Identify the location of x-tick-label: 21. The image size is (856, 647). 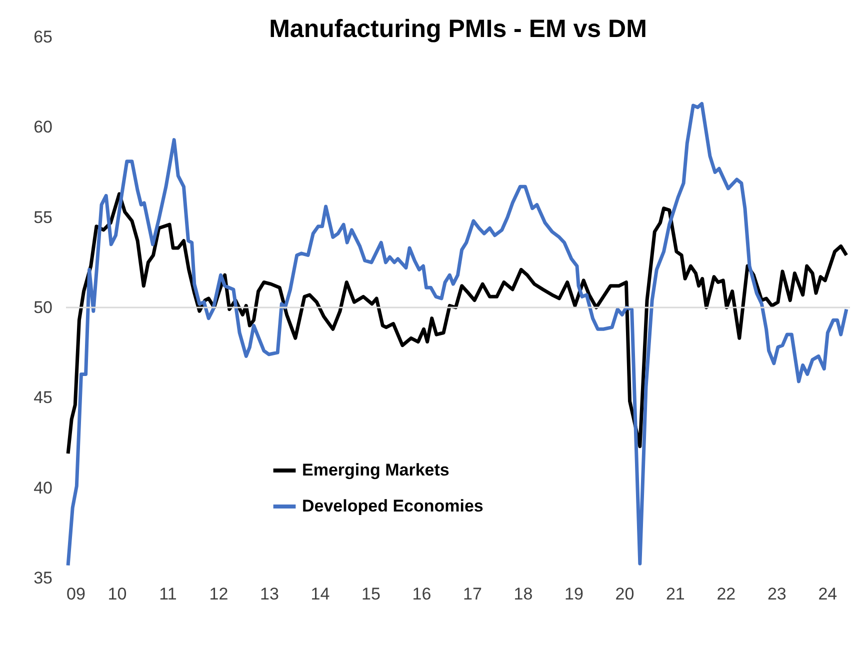
(675, 594).